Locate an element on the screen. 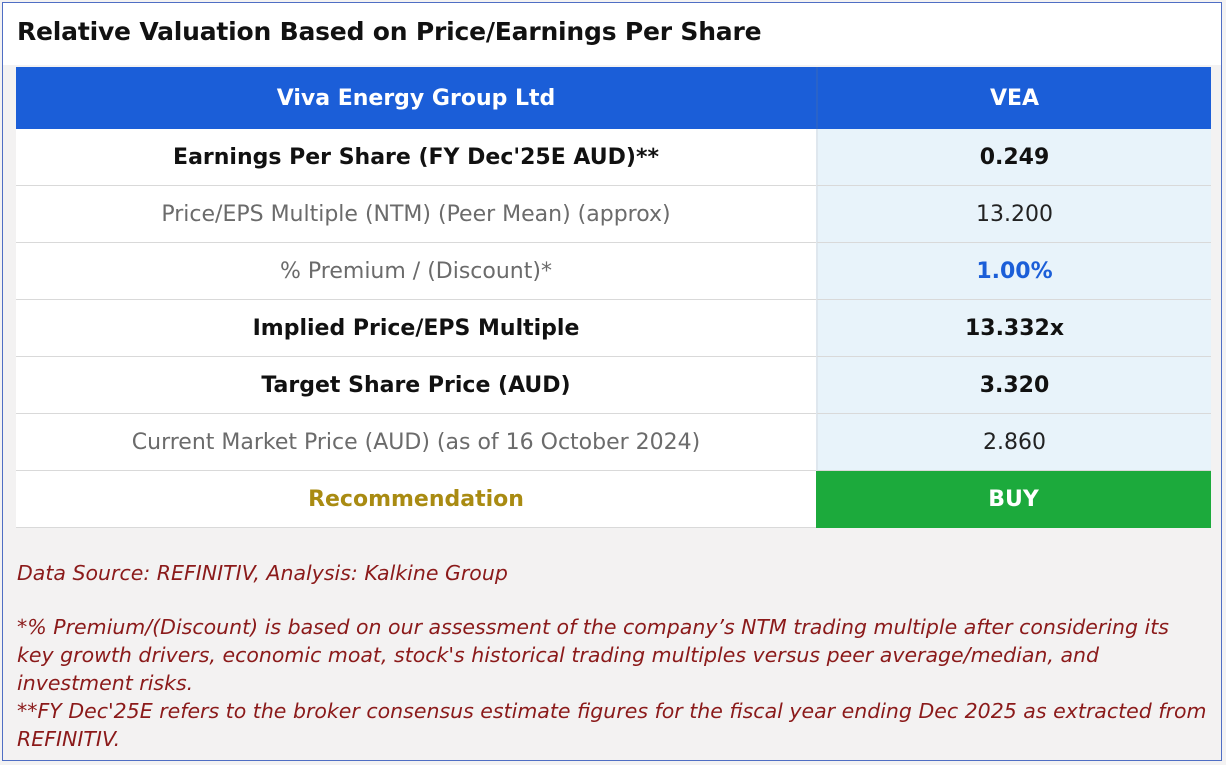 The image size is (1226, 765). row-value-eps: 0.249 is located at coordinates (1013, 157).